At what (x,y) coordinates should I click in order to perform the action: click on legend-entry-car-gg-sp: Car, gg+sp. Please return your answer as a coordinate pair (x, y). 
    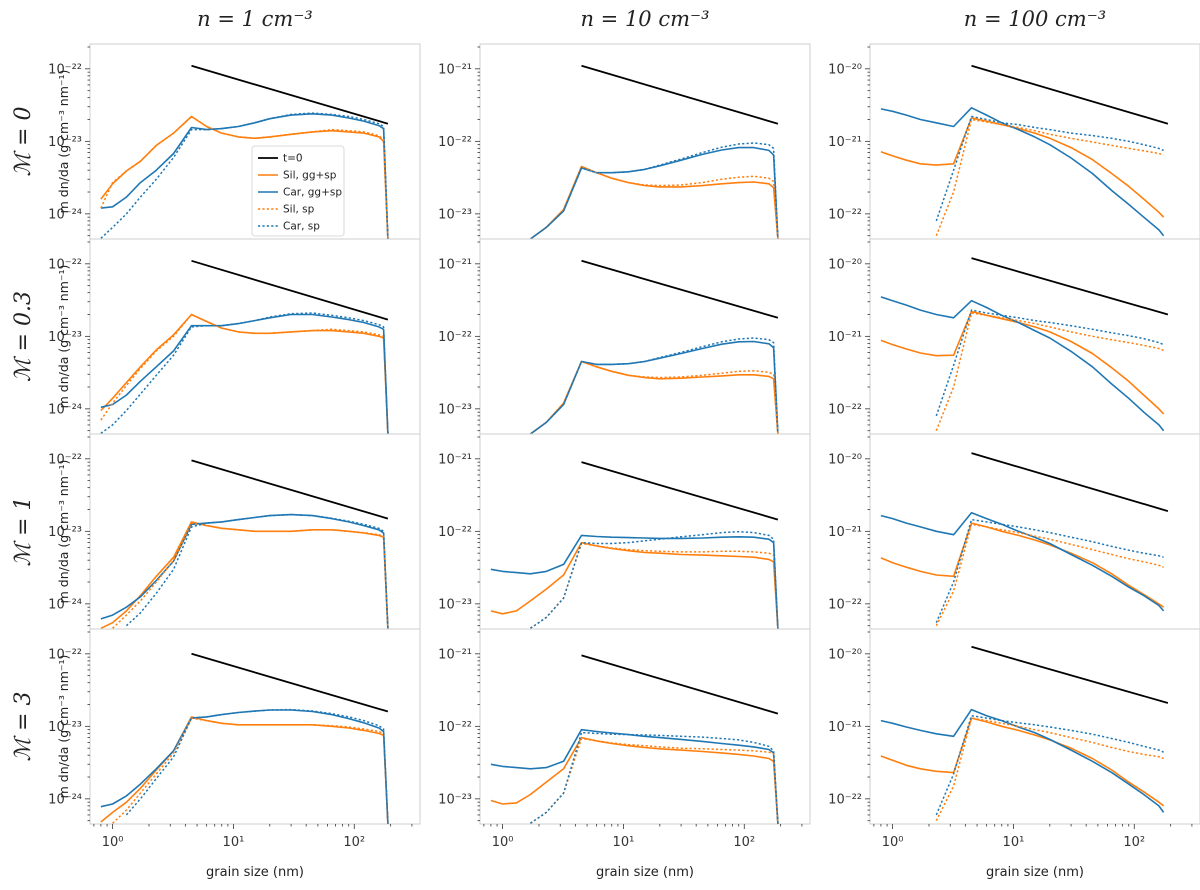
    Looking at the image, I should click on (312, 193).